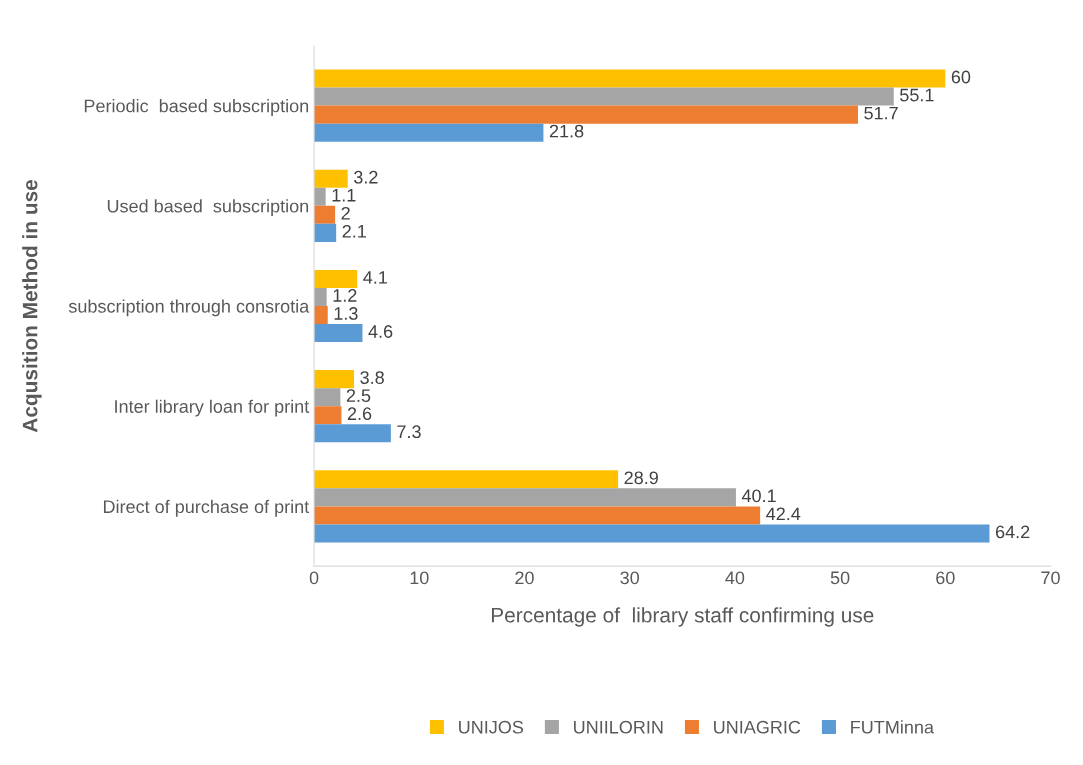 The image size is (1083, 765). What do you see at coordinates (359, 414) in the screenshot?
I see `data-label: 2.6` at bounding box center [359, 414].